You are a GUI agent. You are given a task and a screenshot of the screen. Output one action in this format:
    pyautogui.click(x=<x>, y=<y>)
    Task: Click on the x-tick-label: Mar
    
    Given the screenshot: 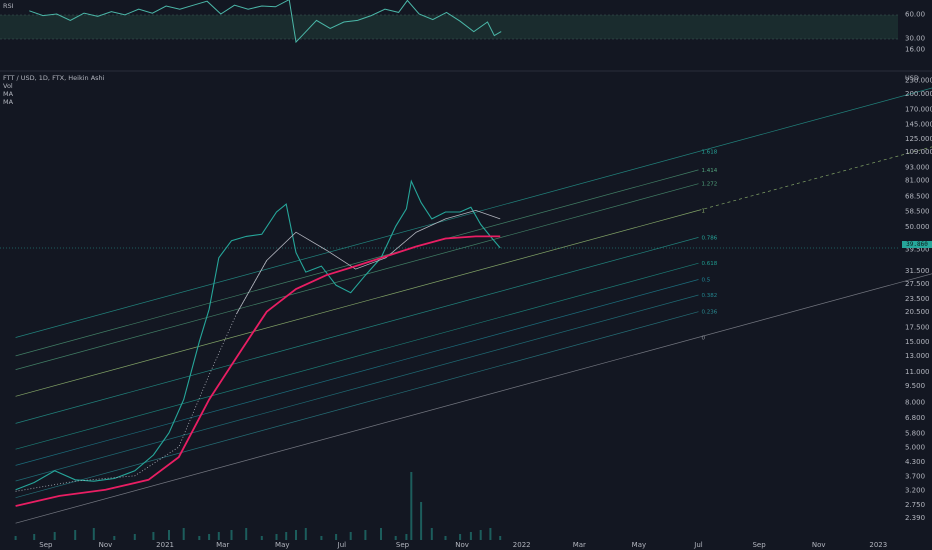 What is the action you would take?
    pyautogui.click(x=579, y=545)
    